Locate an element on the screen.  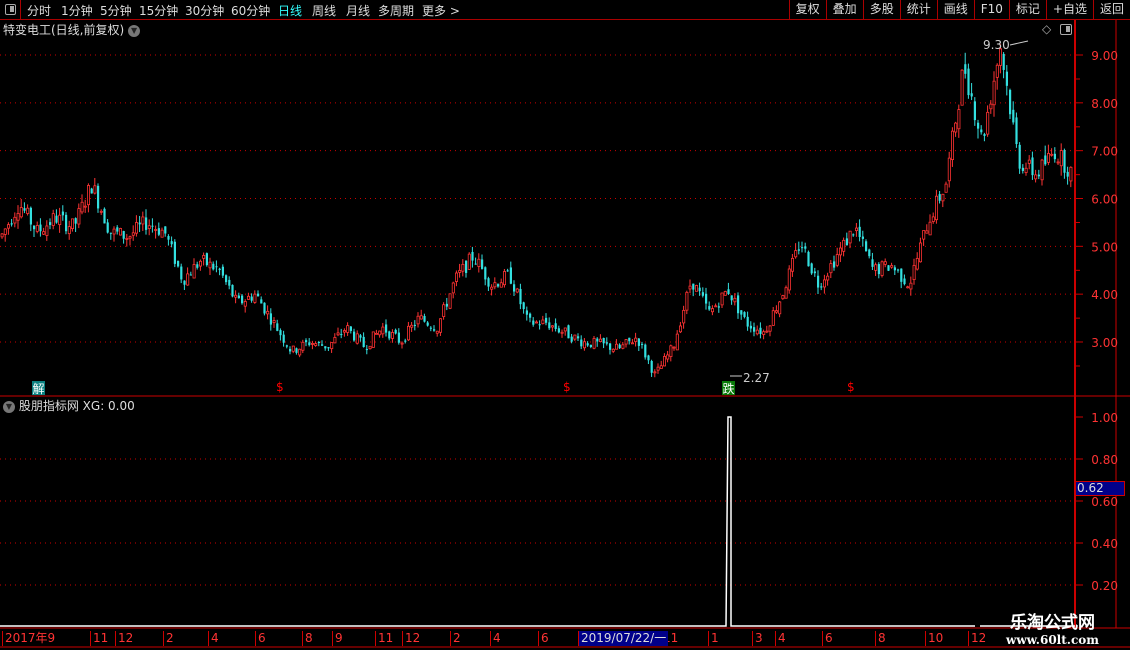
chart-title: 特变电工(日线,前复权) is located at coordinates (64, 30).